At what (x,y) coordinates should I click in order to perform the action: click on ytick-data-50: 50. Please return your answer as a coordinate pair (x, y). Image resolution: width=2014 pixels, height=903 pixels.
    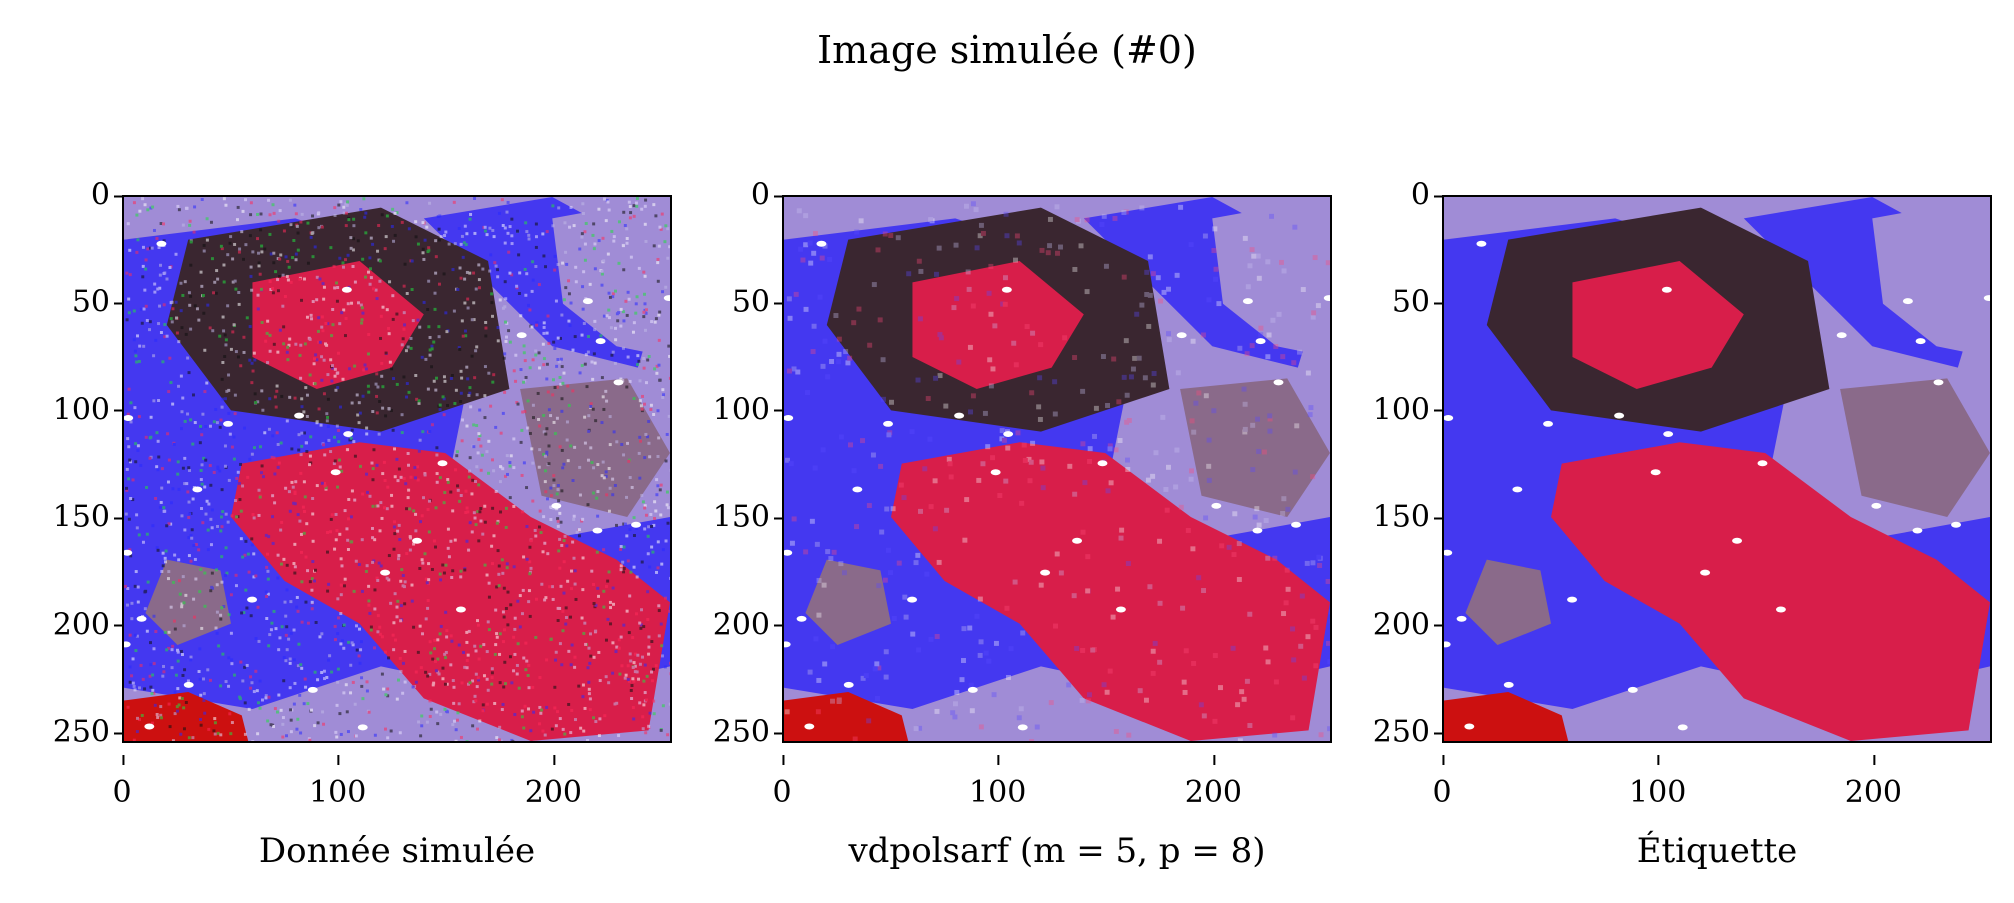
    Looking at the image, I should click on (98, 302).